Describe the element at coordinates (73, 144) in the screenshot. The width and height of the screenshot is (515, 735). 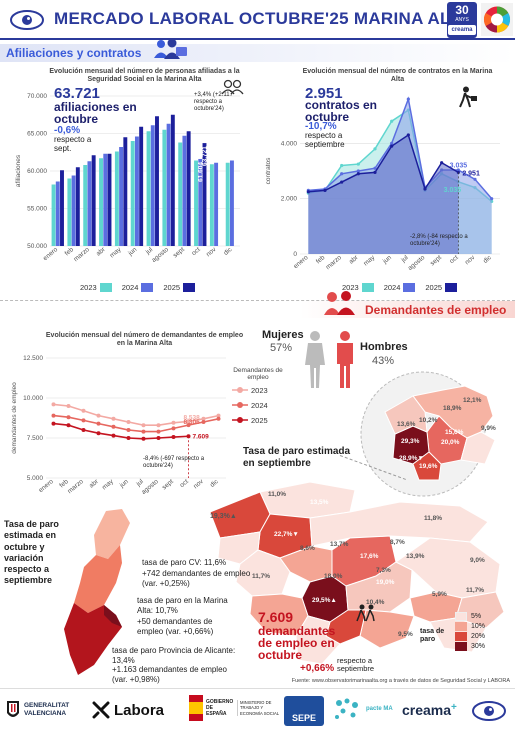
I see `affiliates-change-label: respecto a sept.` at that location.